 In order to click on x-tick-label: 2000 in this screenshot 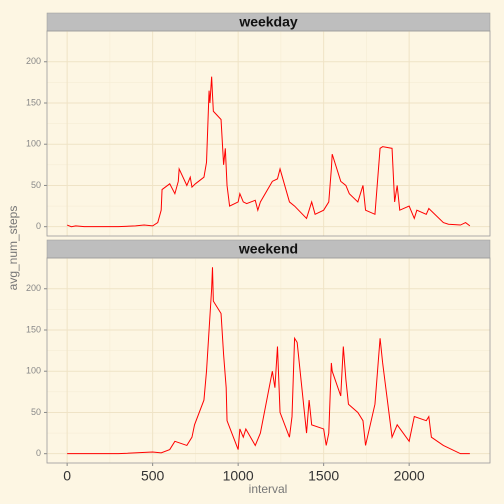, I will do `click(409, 476)`.